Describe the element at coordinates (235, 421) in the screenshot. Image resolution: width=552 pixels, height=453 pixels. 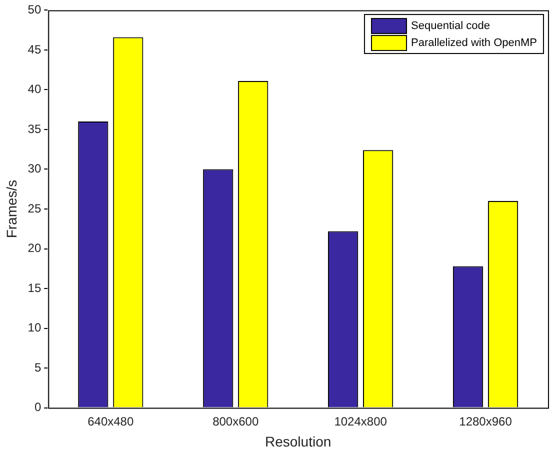
I see `x-tick-label: 800x600` at that location.